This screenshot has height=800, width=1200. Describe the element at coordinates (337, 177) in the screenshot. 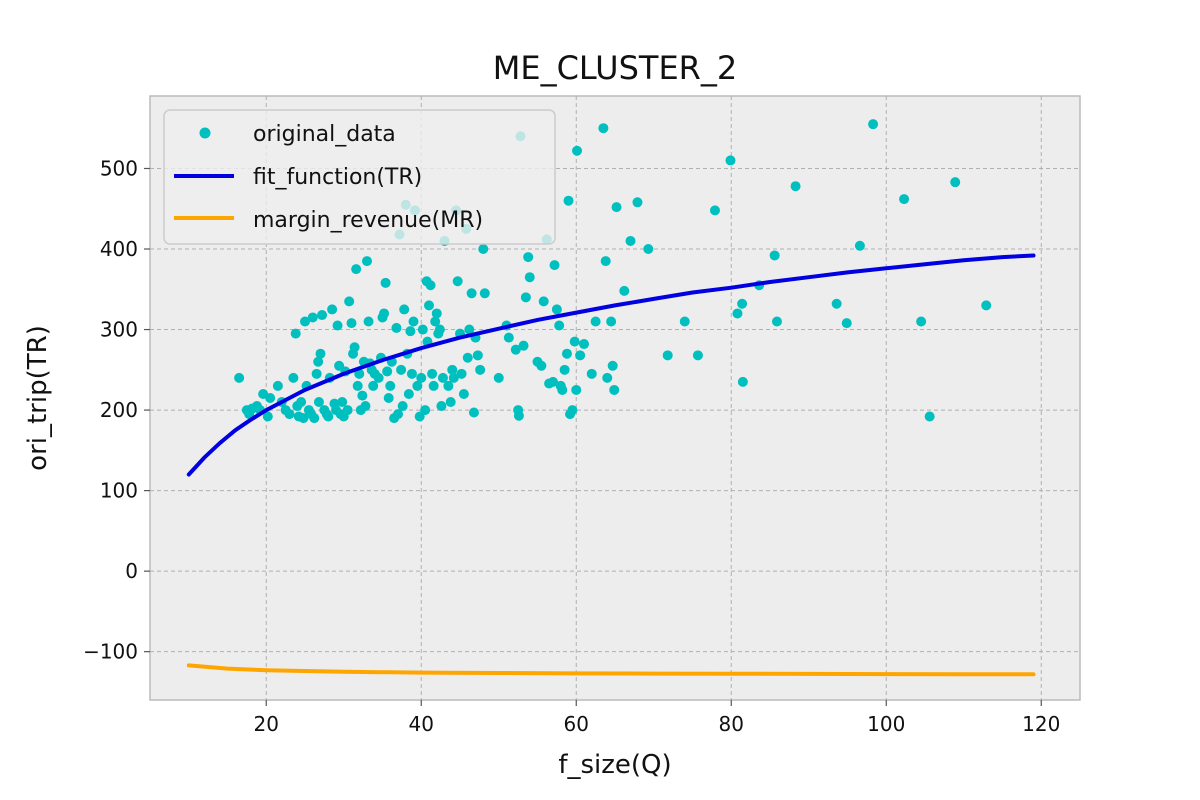

I see `legend-label-fit-function: fit_function(TR)` at that location.